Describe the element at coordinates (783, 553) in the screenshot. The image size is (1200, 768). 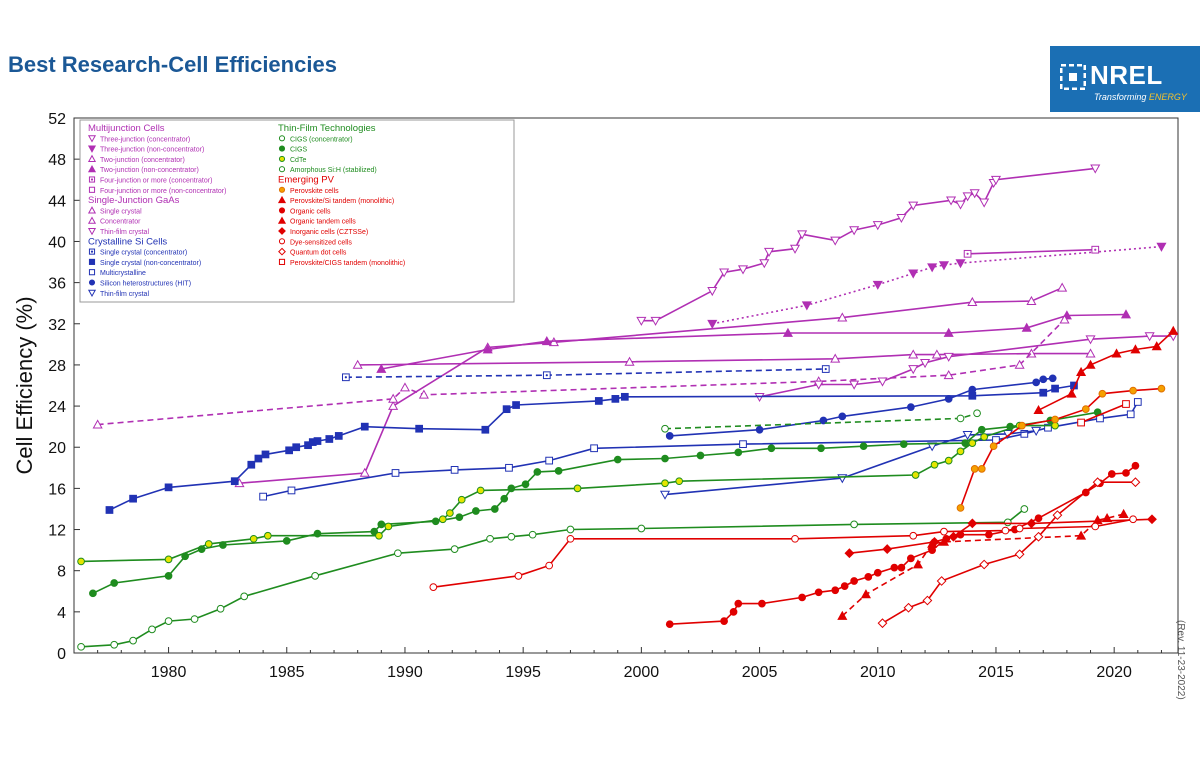
I see `series-dye-sensitized-cells` at that location.